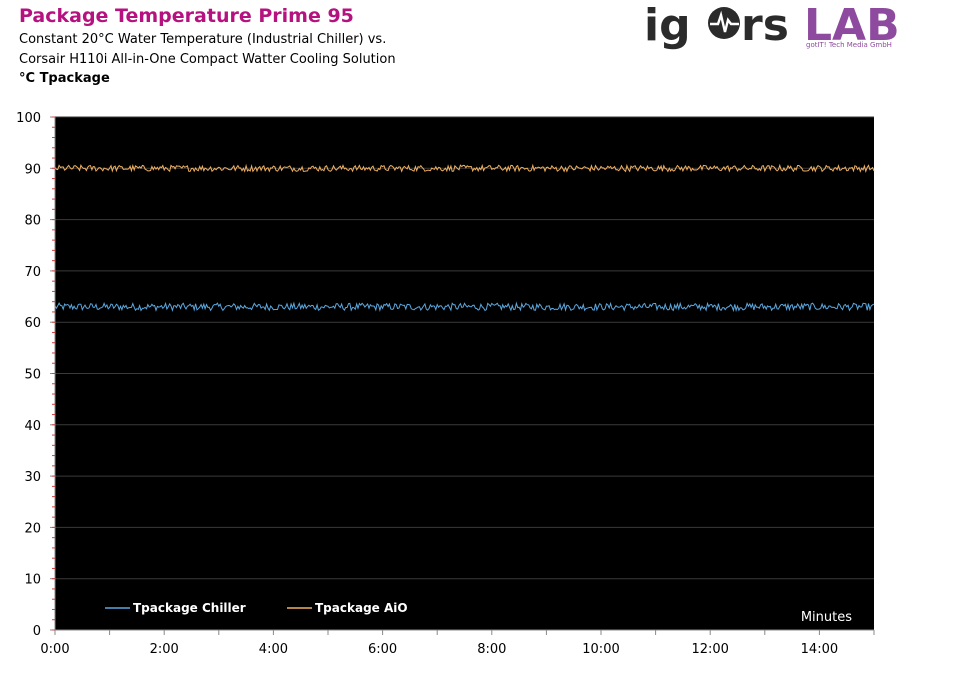 This screenshot has width=958, height=679. What do you see at coordinates (724, 23) in the screenshot?
I see `logo-heartbeat-icon` at bounding box center [724, 23].